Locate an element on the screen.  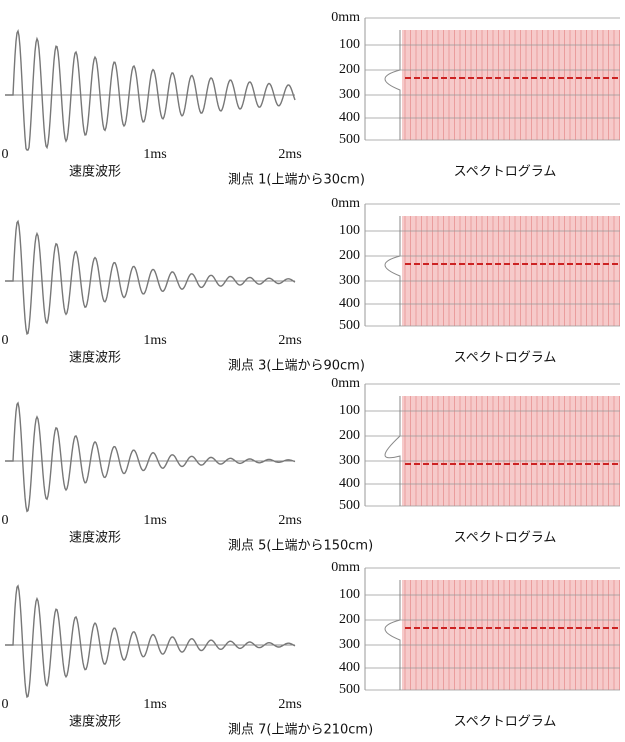
point-label: 測点 3(上端から90cm) is located at coordinates (296, 366).